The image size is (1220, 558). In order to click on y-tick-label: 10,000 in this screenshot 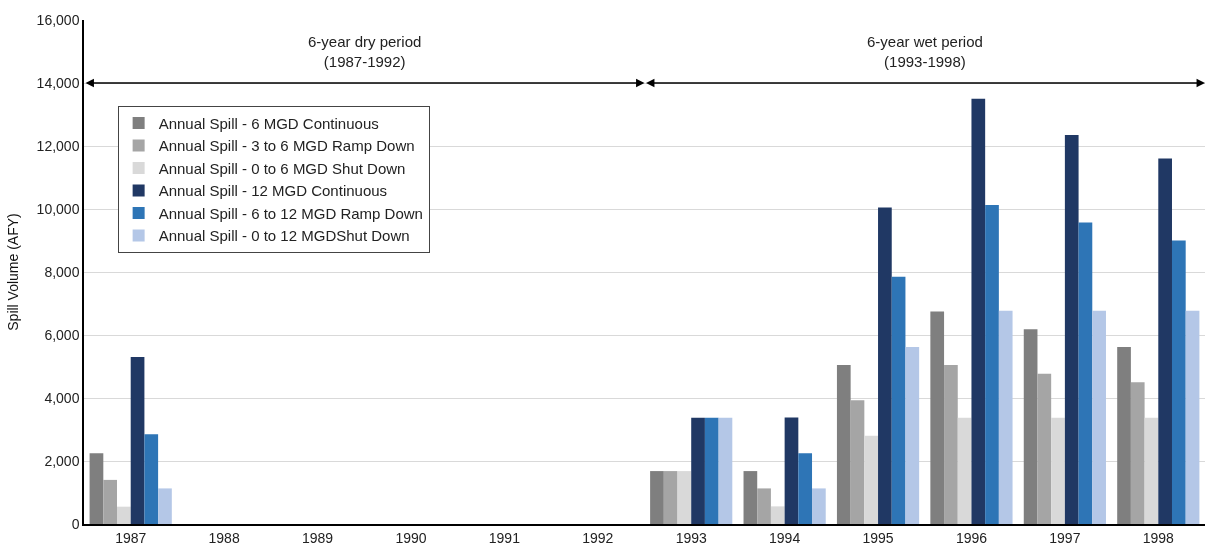, I will do `click(58, 208)`.